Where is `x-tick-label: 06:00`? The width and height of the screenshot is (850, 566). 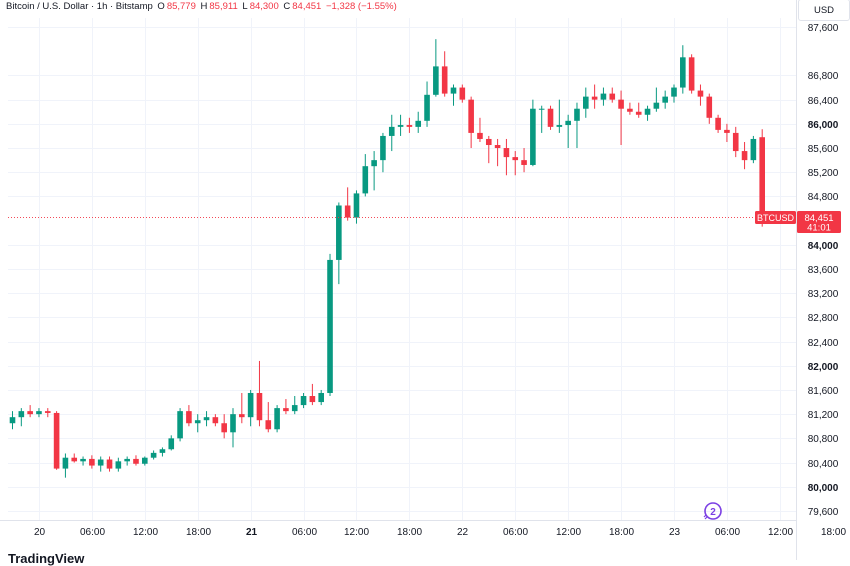 x-tick-label: 06:00 is located at coordinates (727, 532).